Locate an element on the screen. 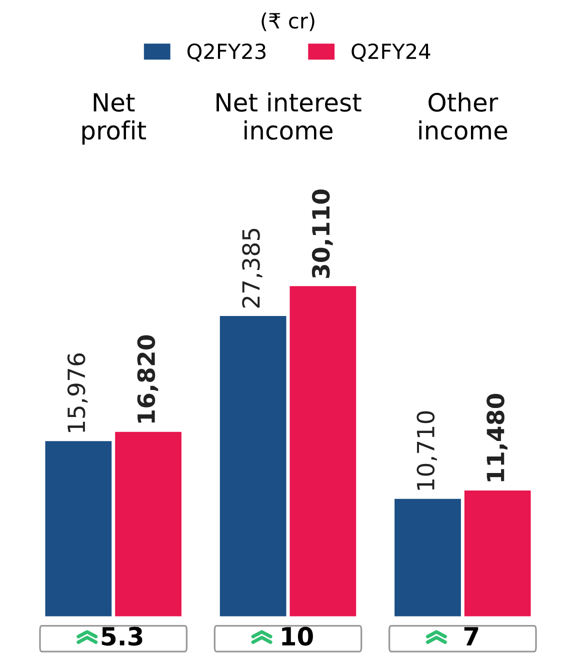 The width and height of the screenshot is (576, 670). legend-title: (₹ cr) is located at coordinates (288, 22).